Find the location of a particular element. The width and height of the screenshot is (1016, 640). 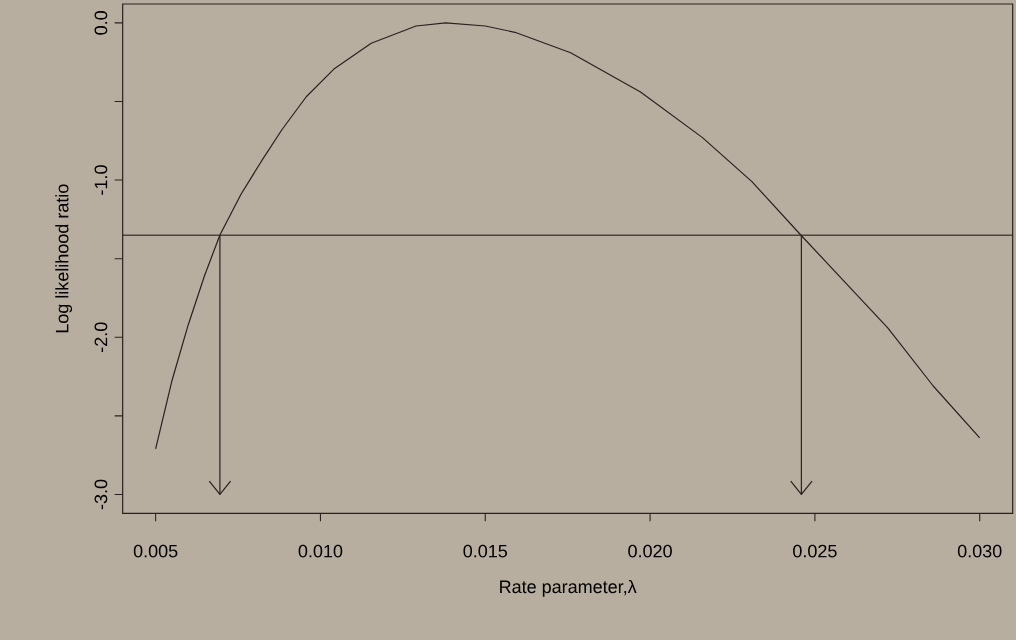

x-tick-label: 0.010 is located at coordinates (320, 551).